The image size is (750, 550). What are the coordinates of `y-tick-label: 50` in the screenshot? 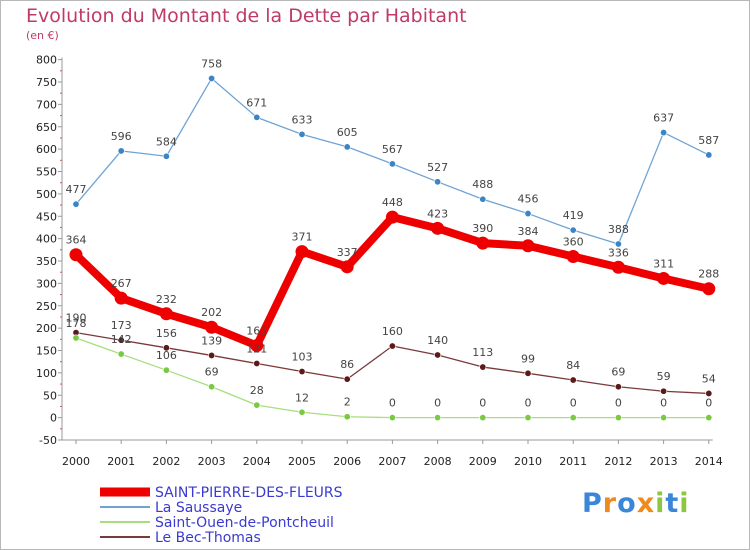 It's located at (50, 395).